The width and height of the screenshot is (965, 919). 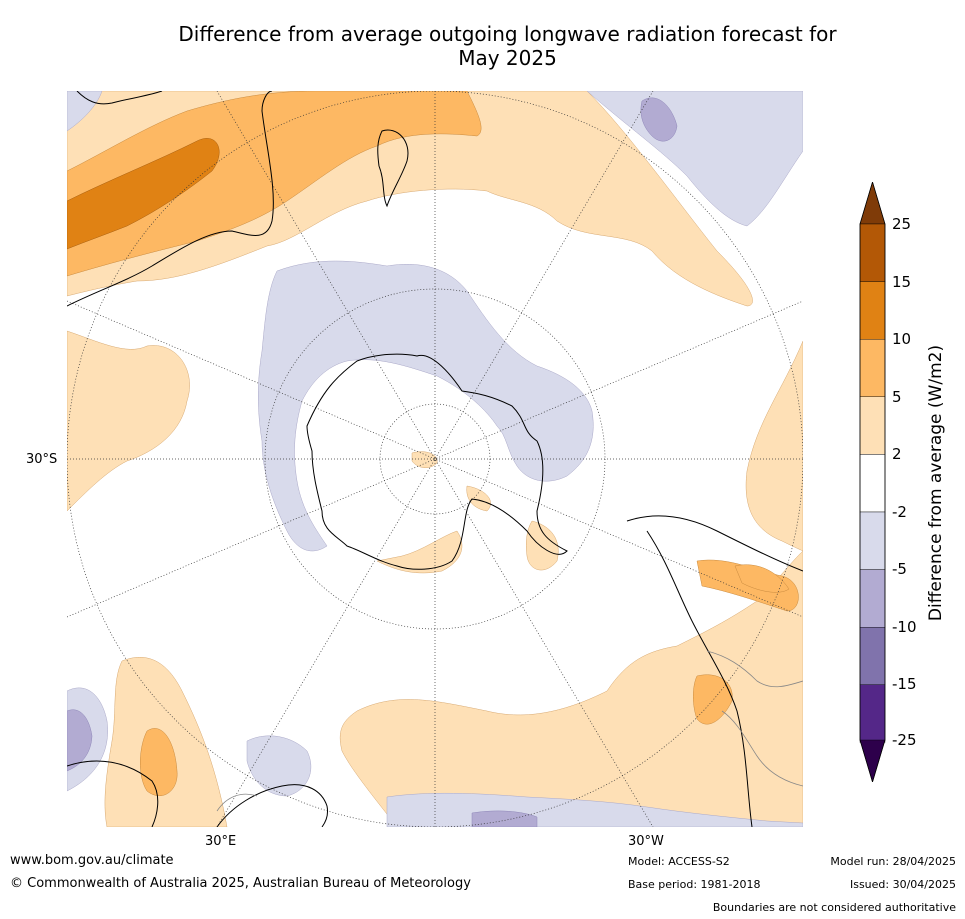 What do you see at coordinates (936, 483) in the screenshot?
I see `colorbar-title: Difference from average (W/m2)` at bounding box center [936, 483].